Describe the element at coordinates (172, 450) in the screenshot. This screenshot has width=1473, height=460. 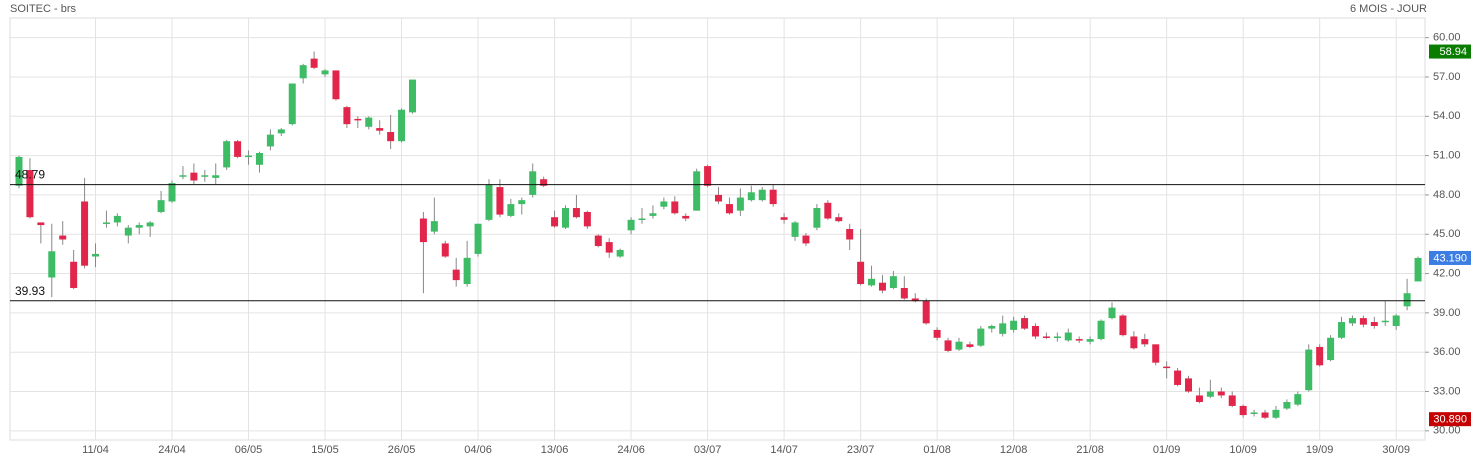
I see `x-tick-label: 24/04` at that location.